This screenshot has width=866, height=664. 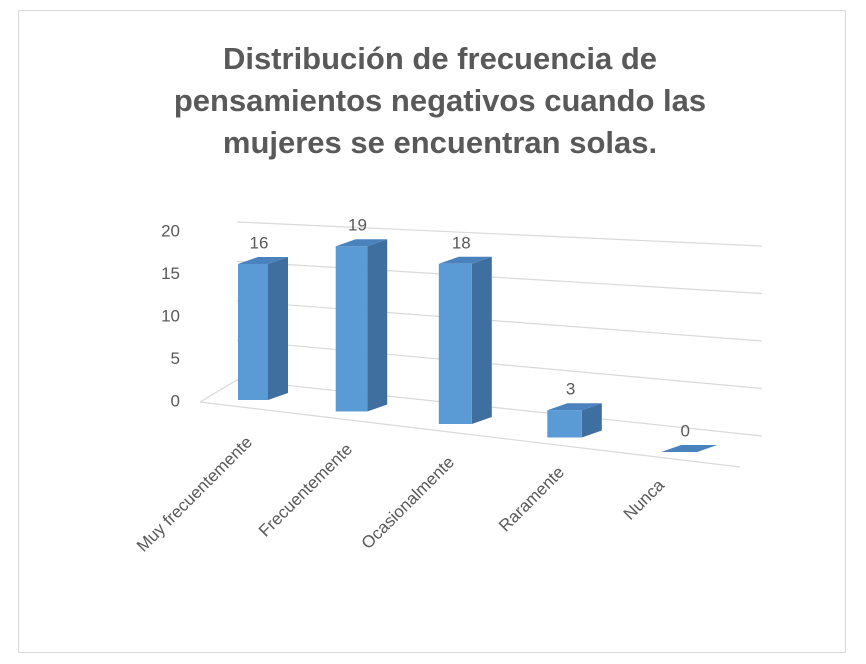 I want to click on y-tick-label: 5, so click(x=175, y=358).